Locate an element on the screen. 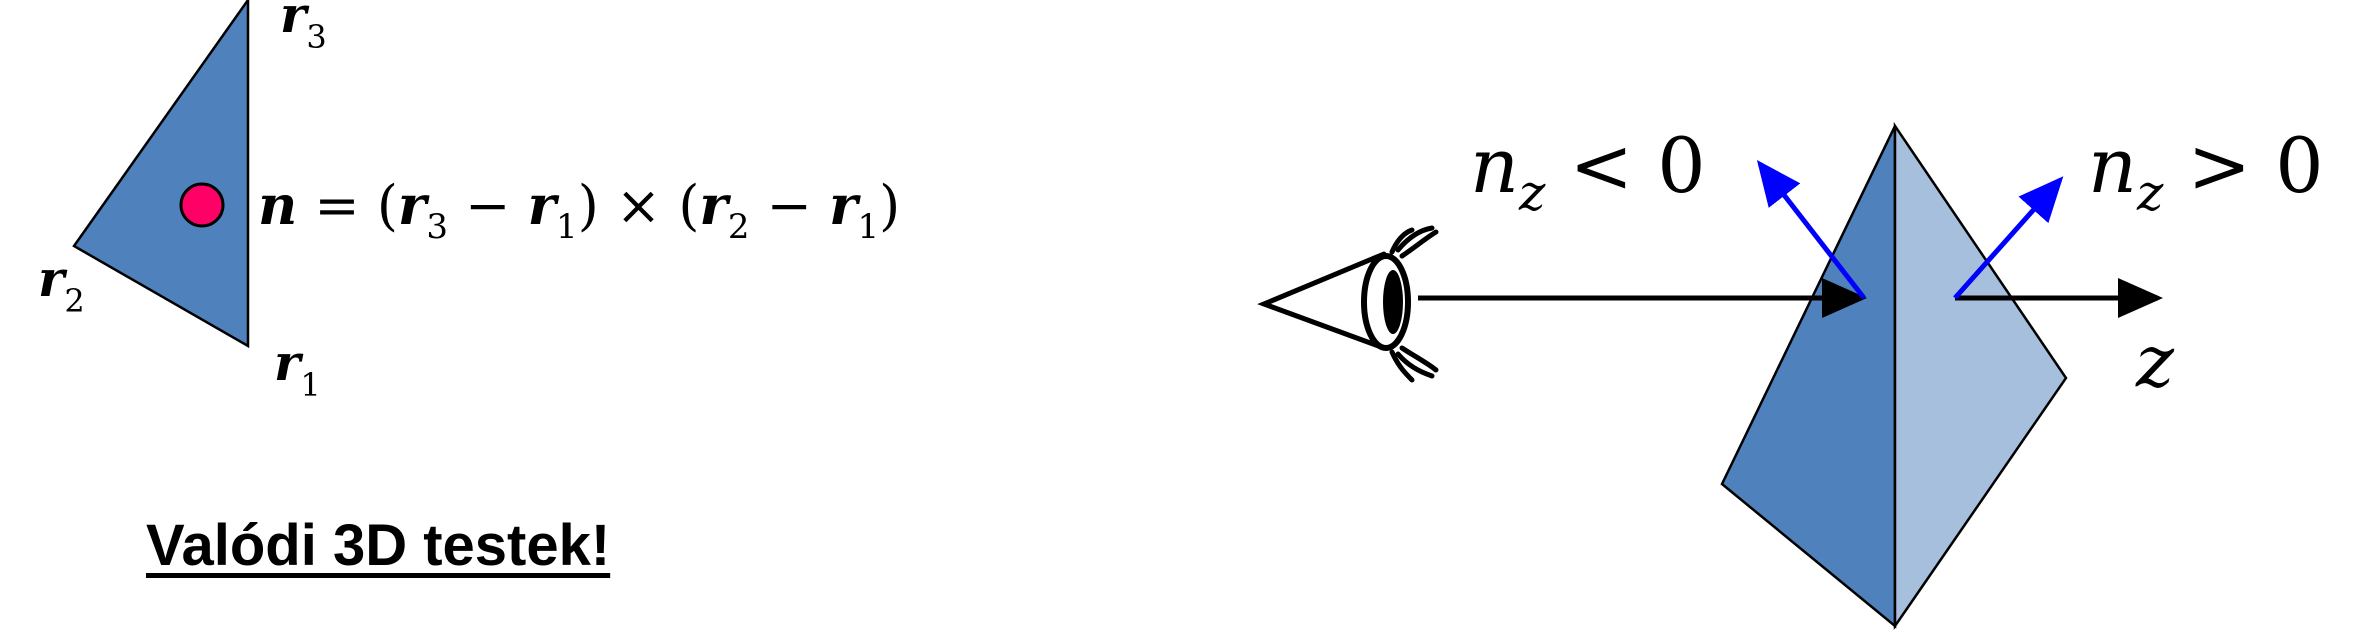 The image size is (2358, 636). label-r2: r2 is located at coordinates (61, 284).